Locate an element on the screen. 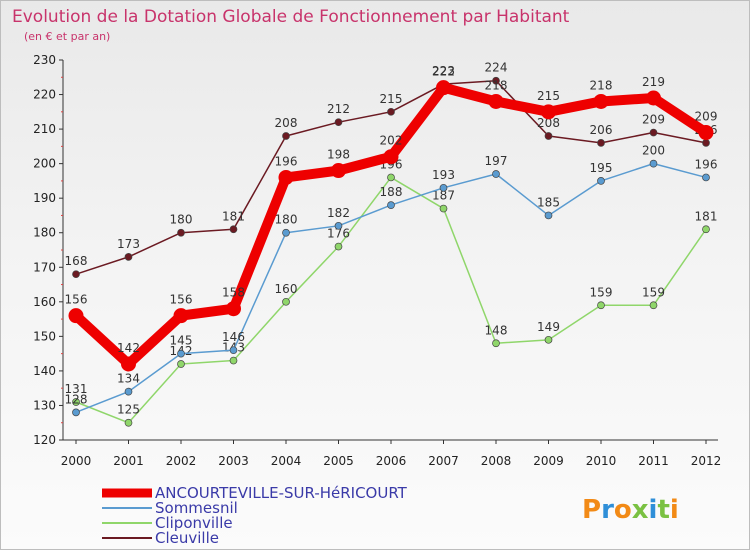 Image resolution: width=750 pixels, height=550 pixels. y-tick-label: 160 is located at coordinates (44, 302).